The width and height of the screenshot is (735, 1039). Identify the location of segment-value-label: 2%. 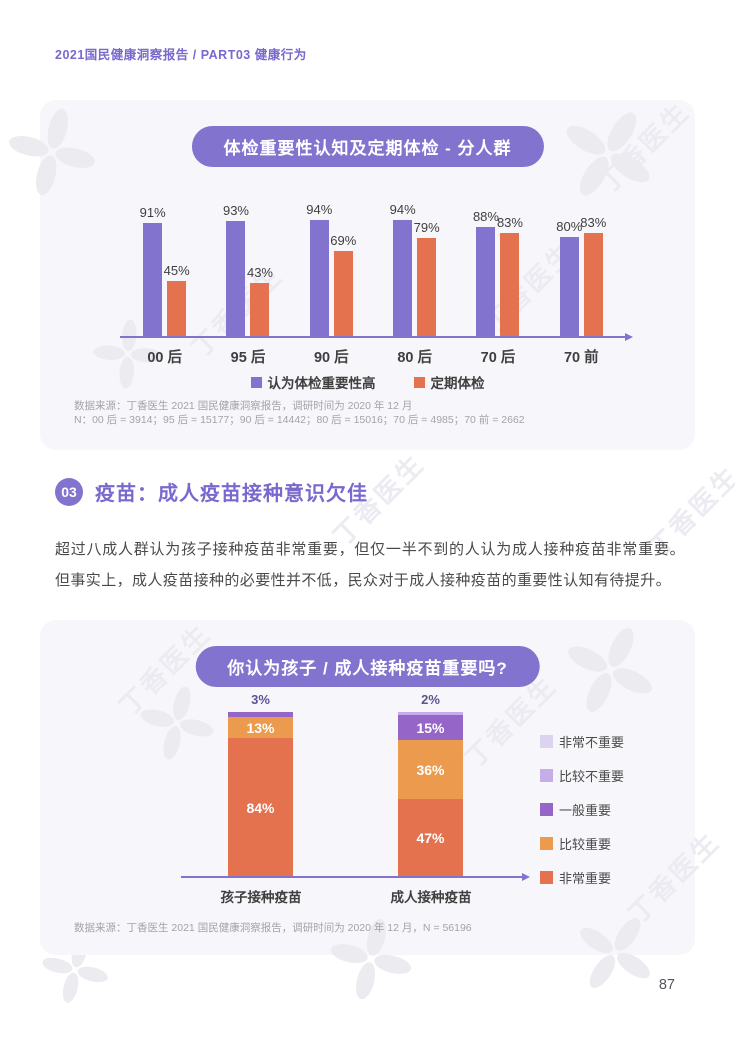
(430, 700).